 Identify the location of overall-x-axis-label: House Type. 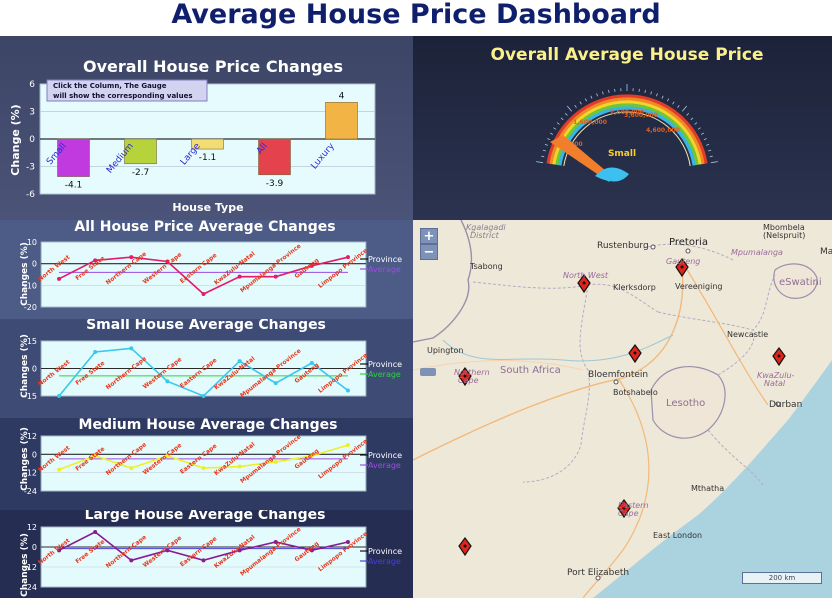
(207, 207).